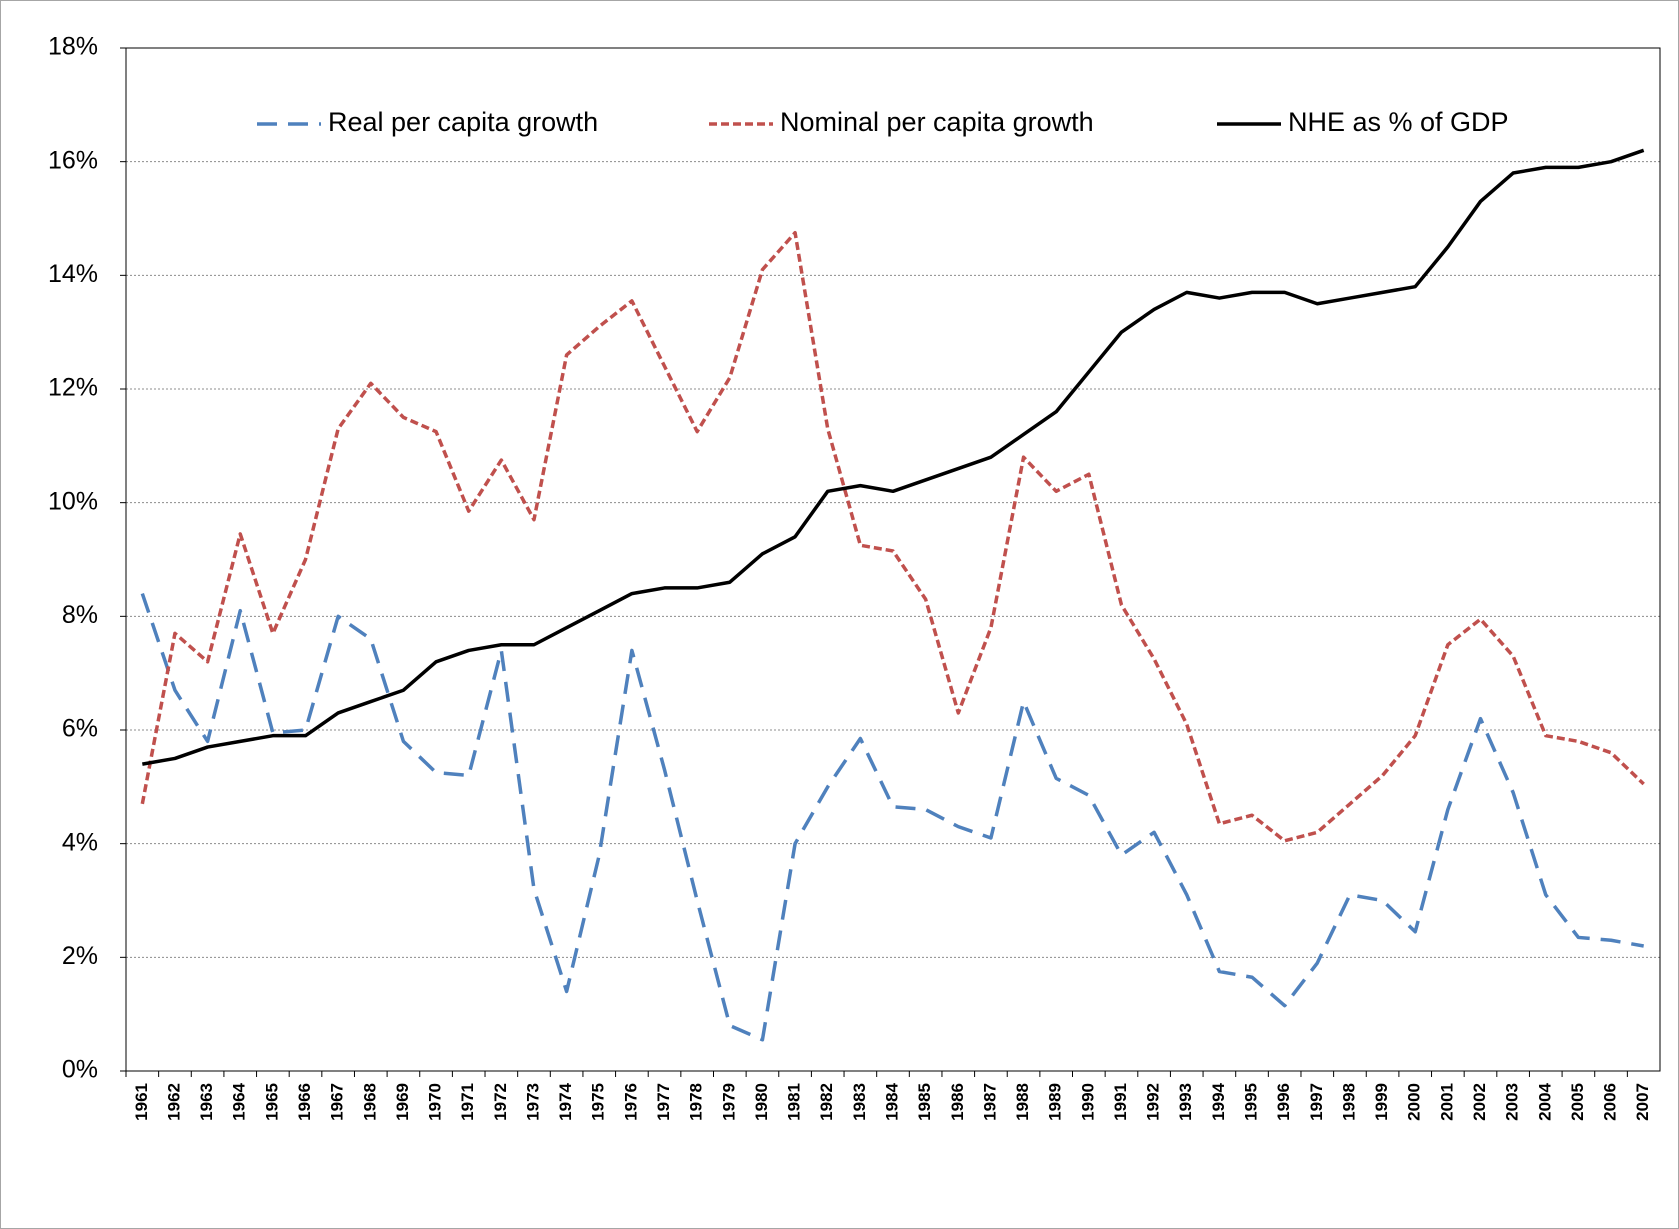 This screenshot has width=1679, height=1229. I want to click on x-tick-label: 1997, so click(1316, 1102).